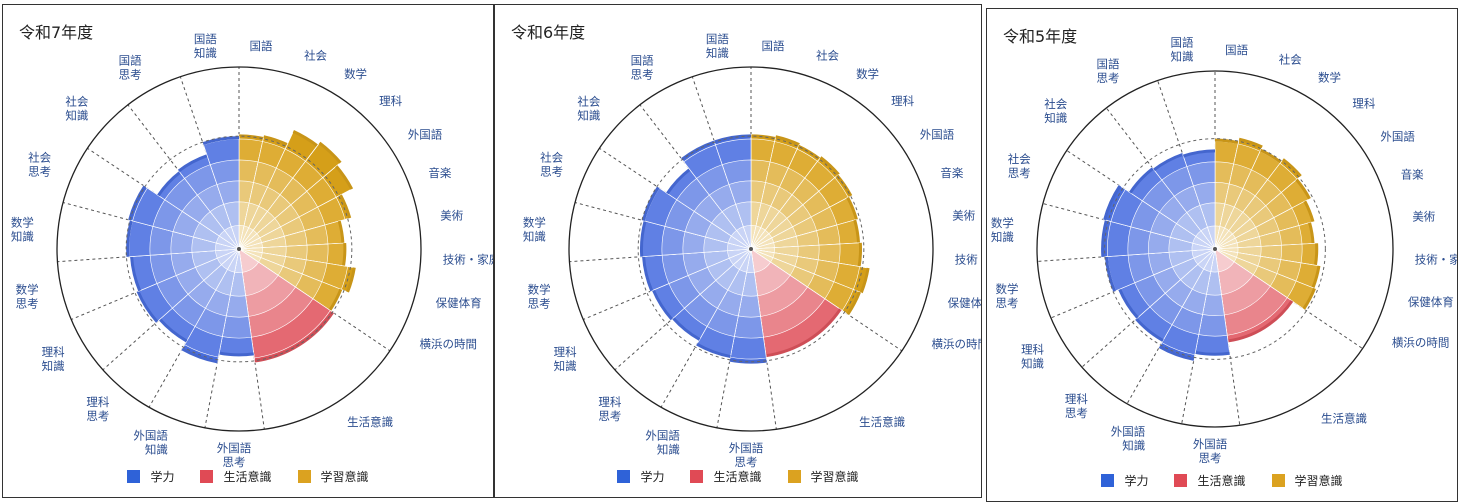 The height and width of the screenshot is (502, 1461). Describe the element at coordinates (239, 249) in the screenshot. I see `center-dot` at that location.